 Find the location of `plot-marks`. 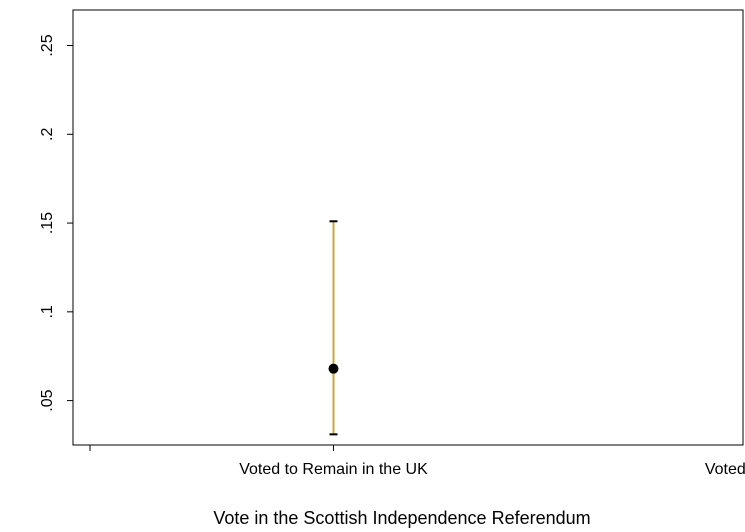

plot-marks is located at coordinates (333, 328).